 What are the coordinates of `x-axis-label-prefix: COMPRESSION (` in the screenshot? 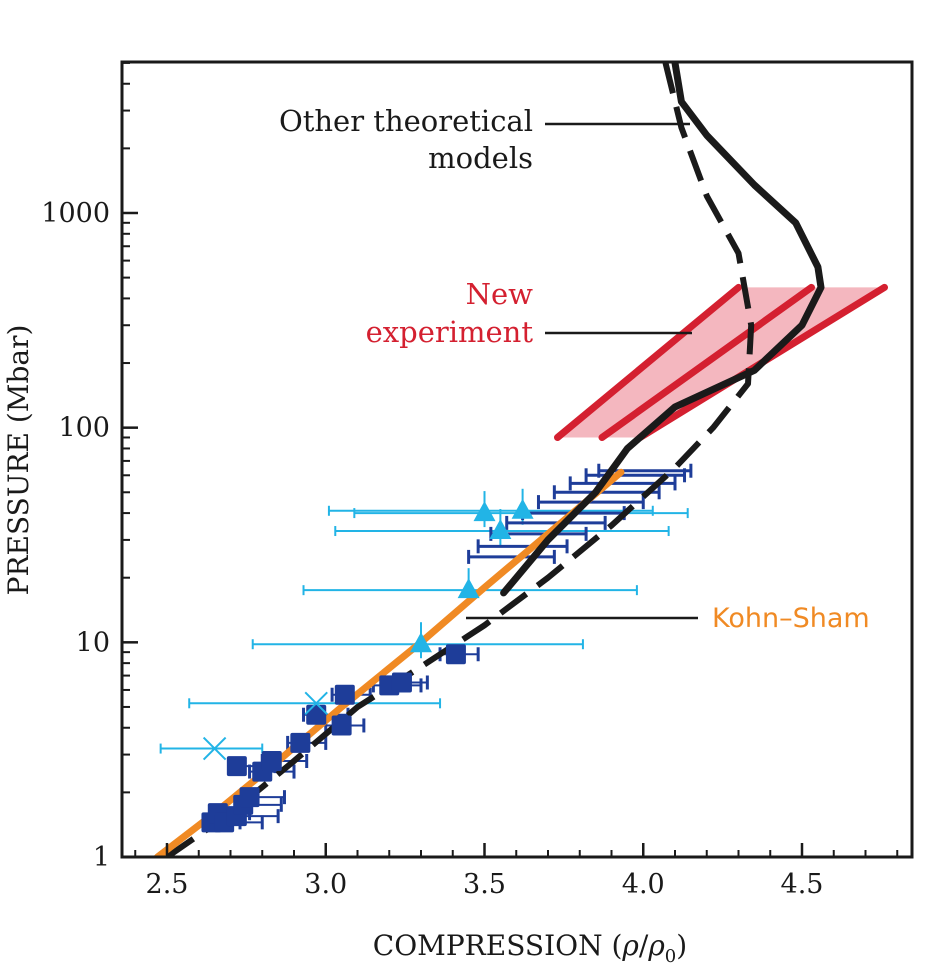 It's located at (498, 945).